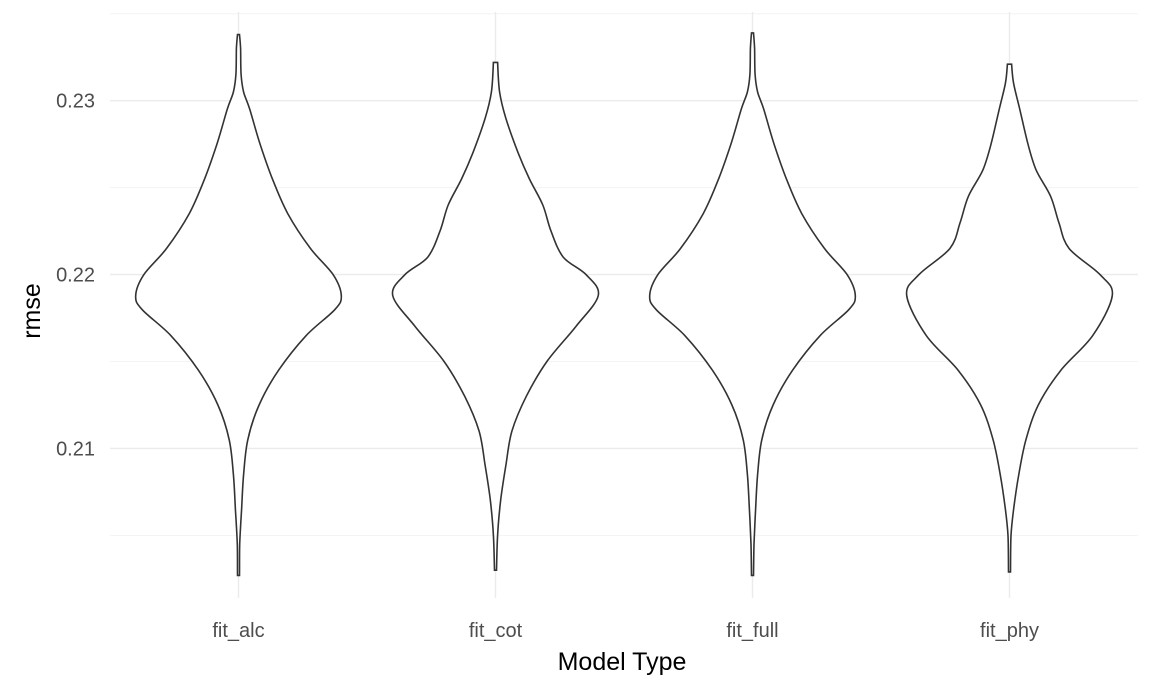 This screenshot has height=691, width=1152. What do you see at coordinates (752, 304) in the screenshot?
I see `violin-fit-full` at bounding box center [752, 304].